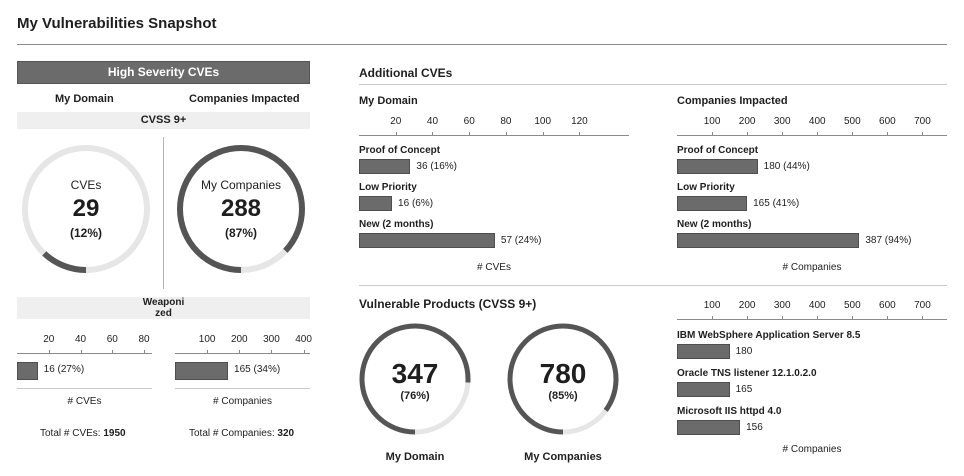 The width and height of the screenshot is (964, 476). Describe the element at coordinates (114, 433) in the screenshot. I see `total-cves-value: 1950` at that location.